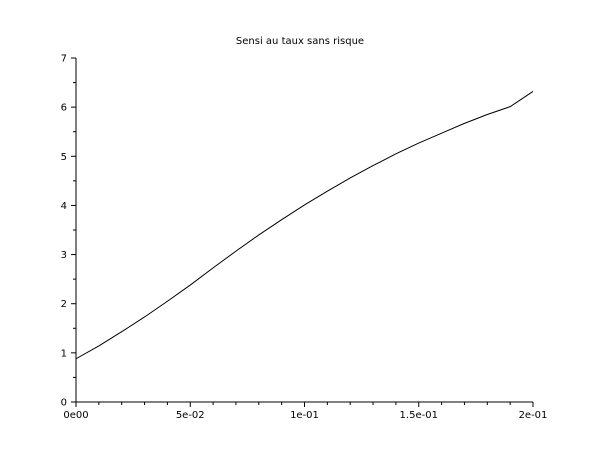 The height and width of the screenshot is (460, 610). Describe the element at coordinates (64, 206) in the screenshot. I see `y-tick-label: 4` at that location.